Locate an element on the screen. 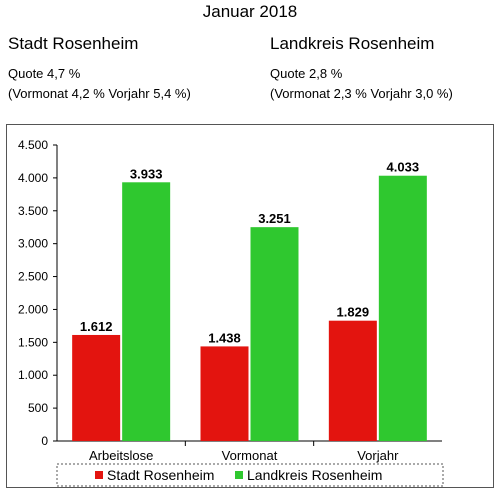 Image resolution: width=500 pixels, height=491 pixels. legend-box is located at coordinates (250, 475).